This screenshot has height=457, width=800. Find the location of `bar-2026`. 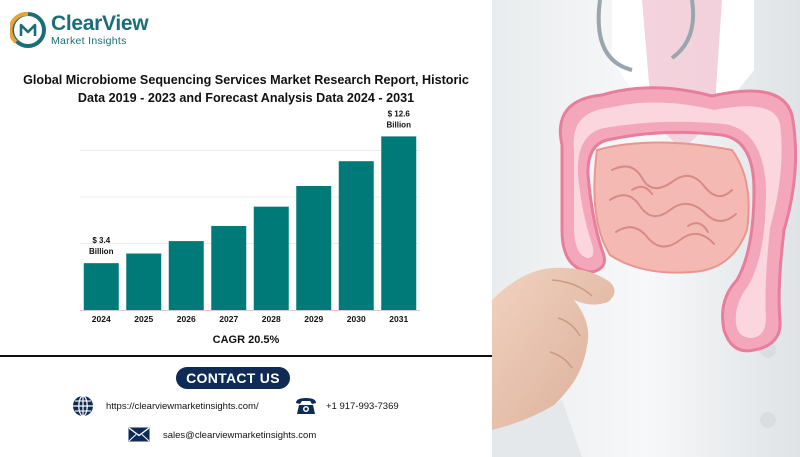

bar-2026 is located at coordinates (186, 275).